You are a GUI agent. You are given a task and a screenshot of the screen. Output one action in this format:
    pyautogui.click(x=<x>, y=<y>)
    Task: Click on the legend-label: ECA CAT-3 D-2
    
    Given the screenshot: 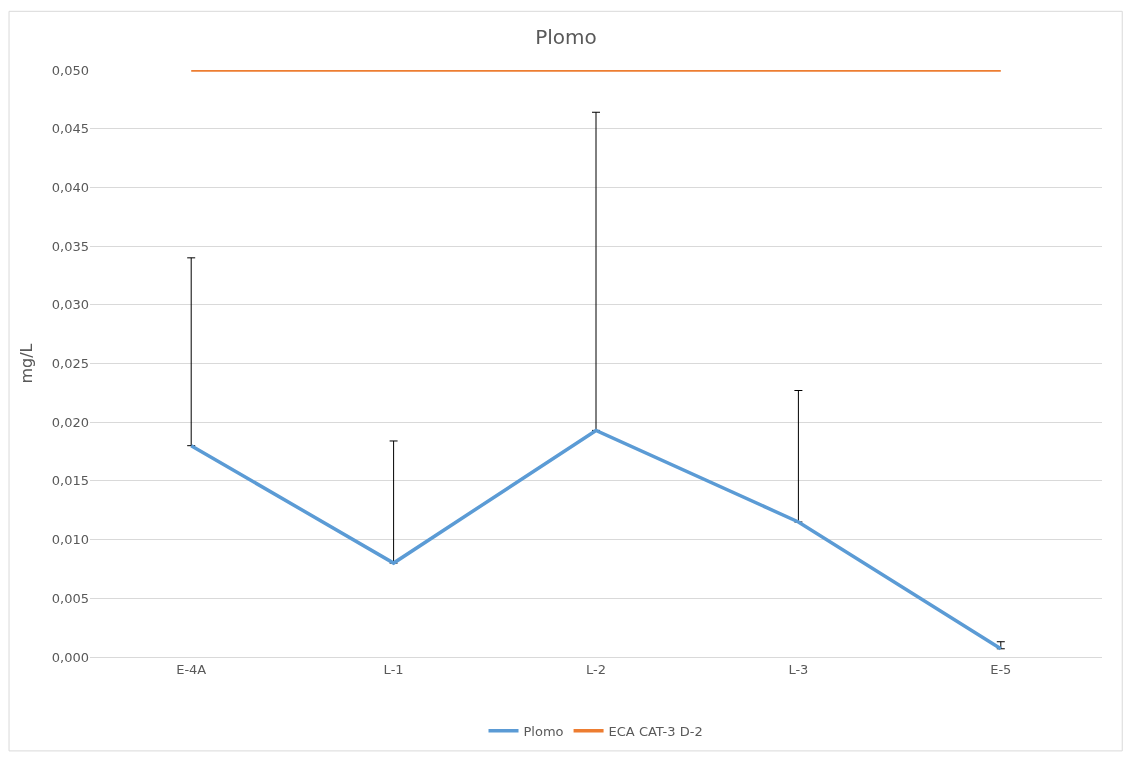 What is the action you would take?
    pyautogui.click(x=655, y=731)
    